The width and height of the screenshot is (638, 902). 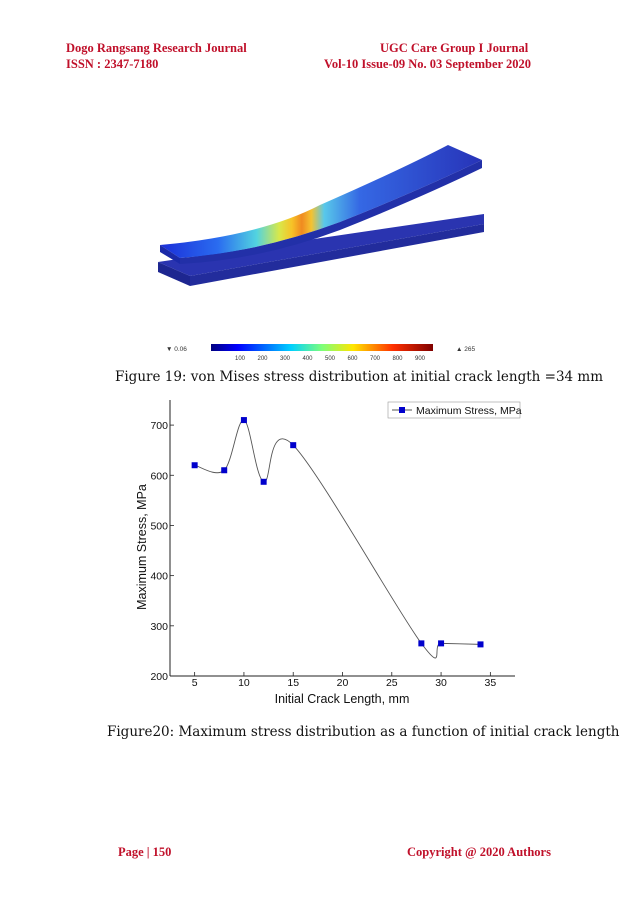 What do you see at coordinates (337, 532) in the screenshot?
I see `series-points` at bounding box center [337, 532].